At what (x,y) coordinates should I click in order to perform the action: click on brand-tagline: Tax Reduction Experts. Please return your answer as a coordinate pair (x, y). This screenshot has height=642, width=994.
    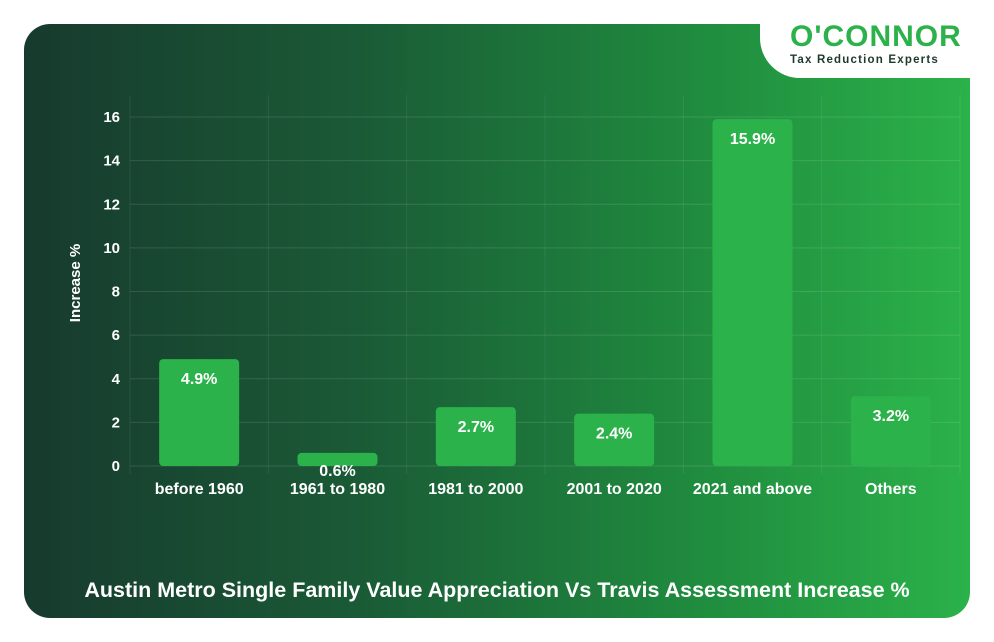
    Looking at the image, I should click on (864, 60).